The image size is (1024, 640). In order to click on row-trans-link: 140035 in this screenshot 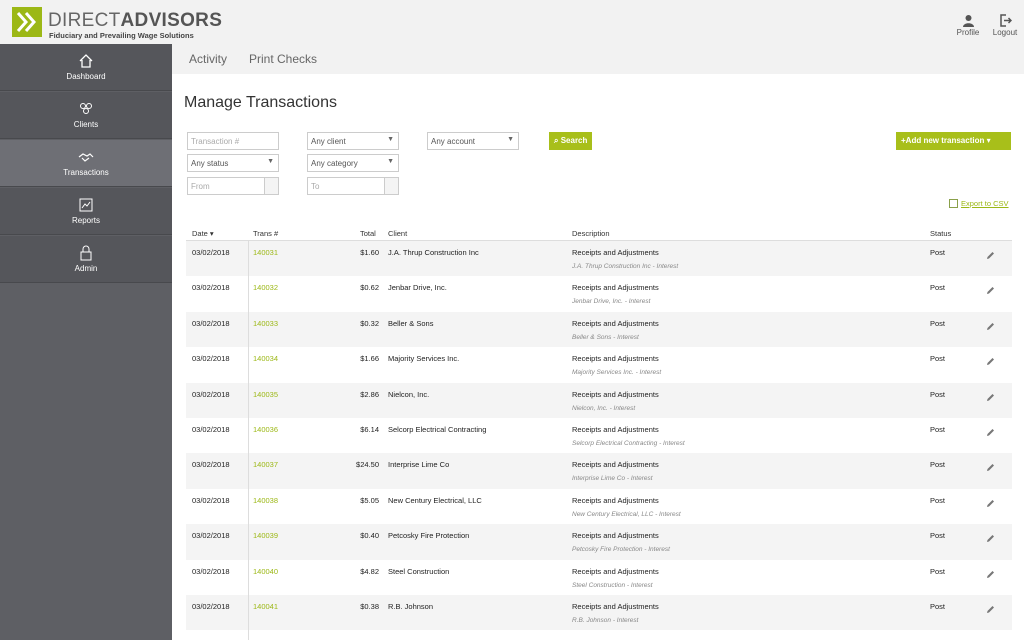, I will do `click(266, 394)`.